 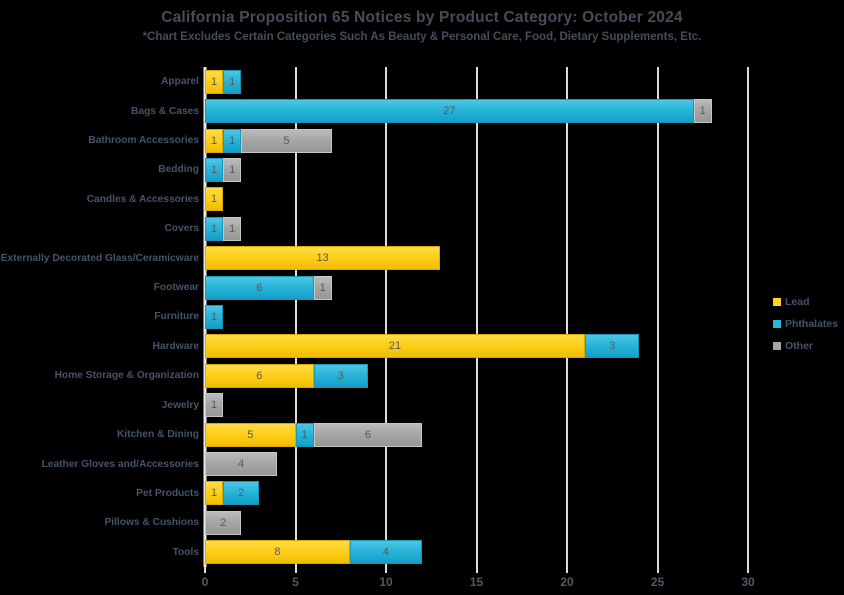 What do you see at coordinates (176, 288) in the screenshot?
I see `category-label: Footwear` at bounding box center [176, 288].